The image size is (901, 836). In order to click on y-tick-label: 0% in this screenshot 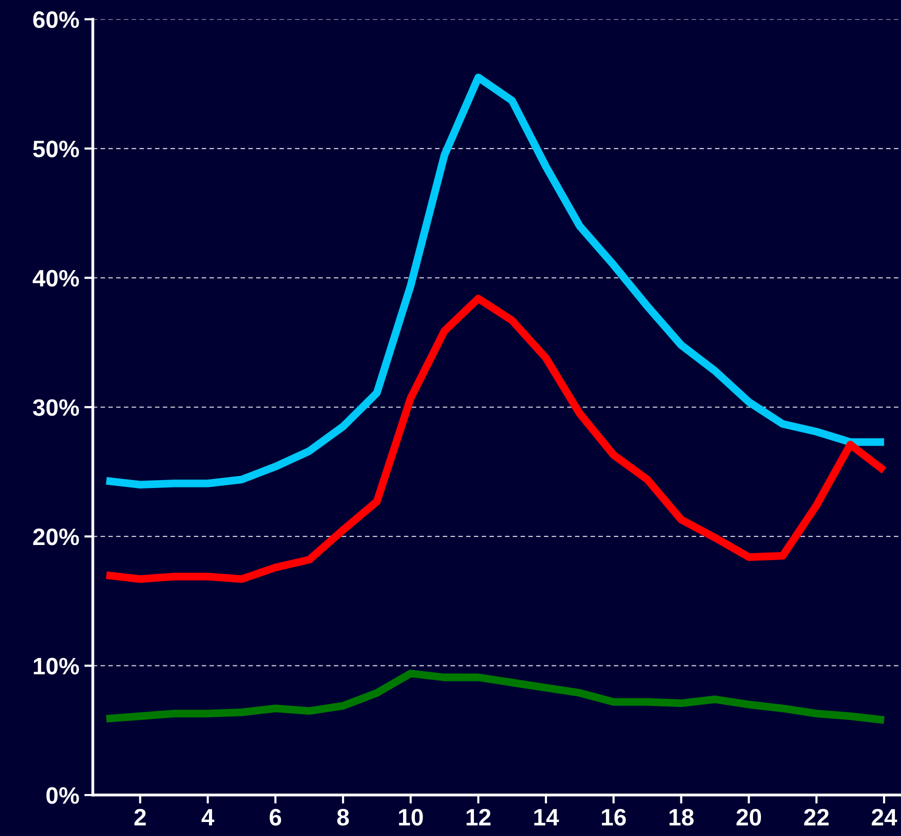, I will do `click(62, 795)`.